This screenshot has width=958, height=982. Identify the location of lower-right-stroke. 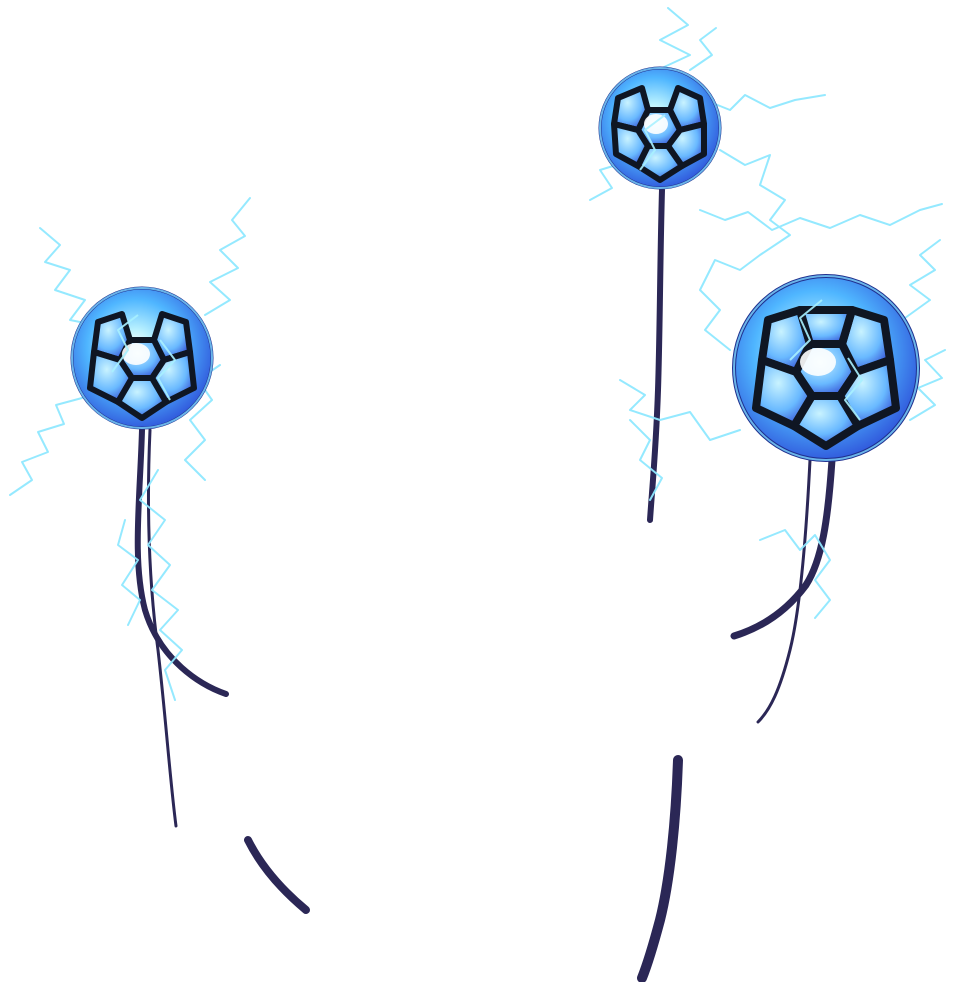
(660, 868).